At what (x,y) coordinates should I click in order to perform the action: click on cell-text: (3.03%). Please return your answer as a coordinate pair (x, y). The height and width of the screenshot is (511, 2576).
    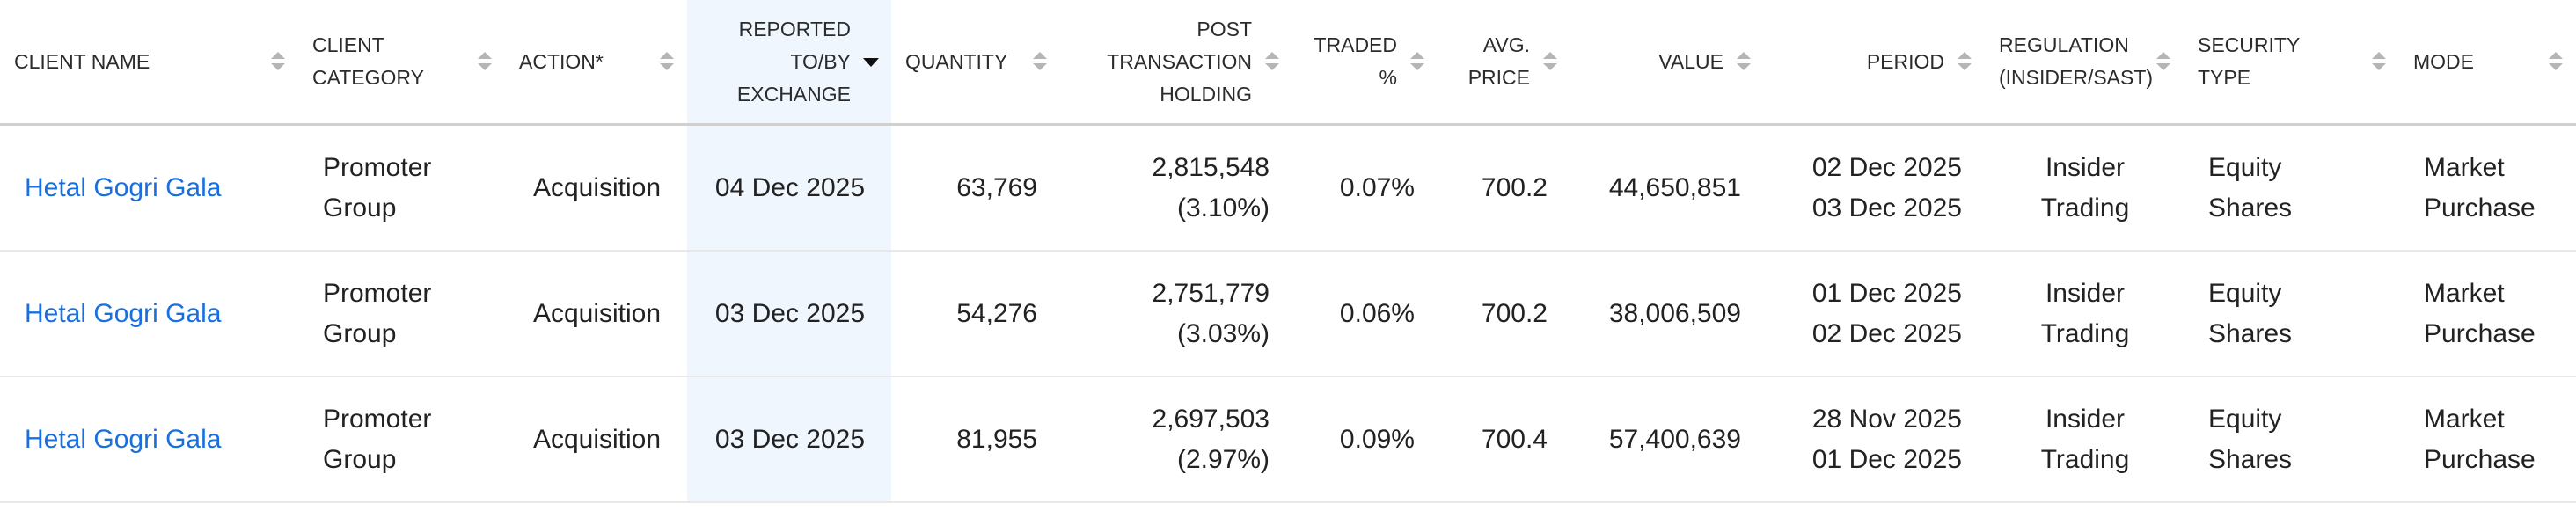
    Looking at the image, I should click on (1223, 333).